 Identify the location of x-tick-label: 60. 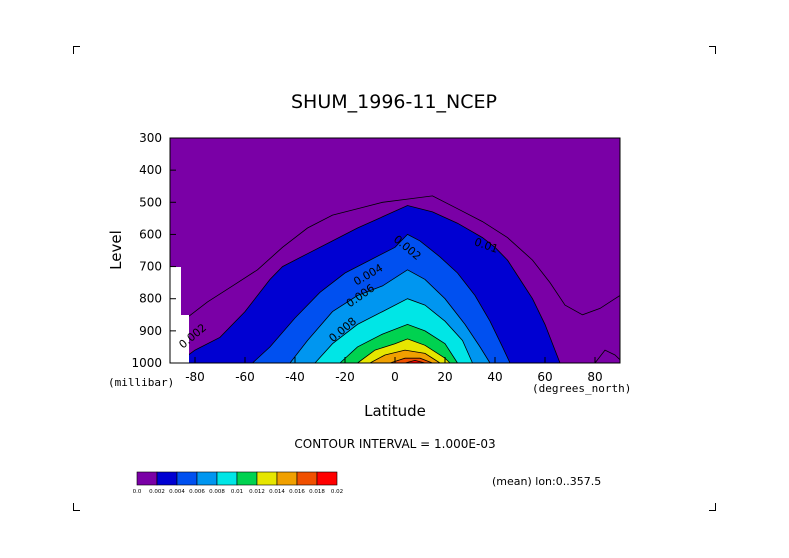
(544, 377).